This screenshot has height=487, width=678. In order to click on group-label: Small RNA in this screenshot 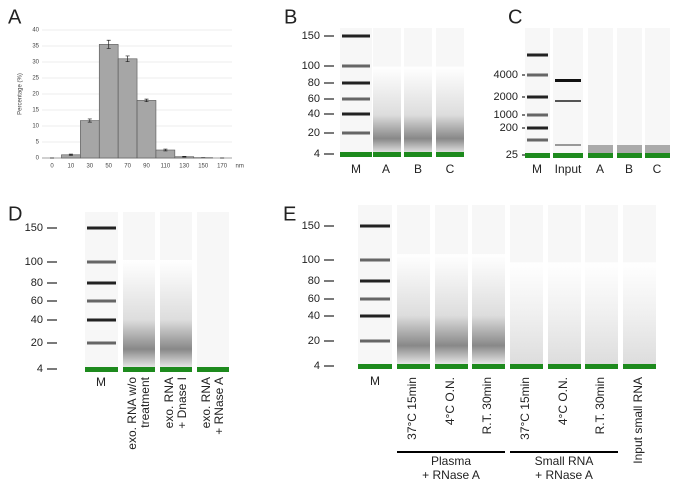, I will do `click(564, 461)`.